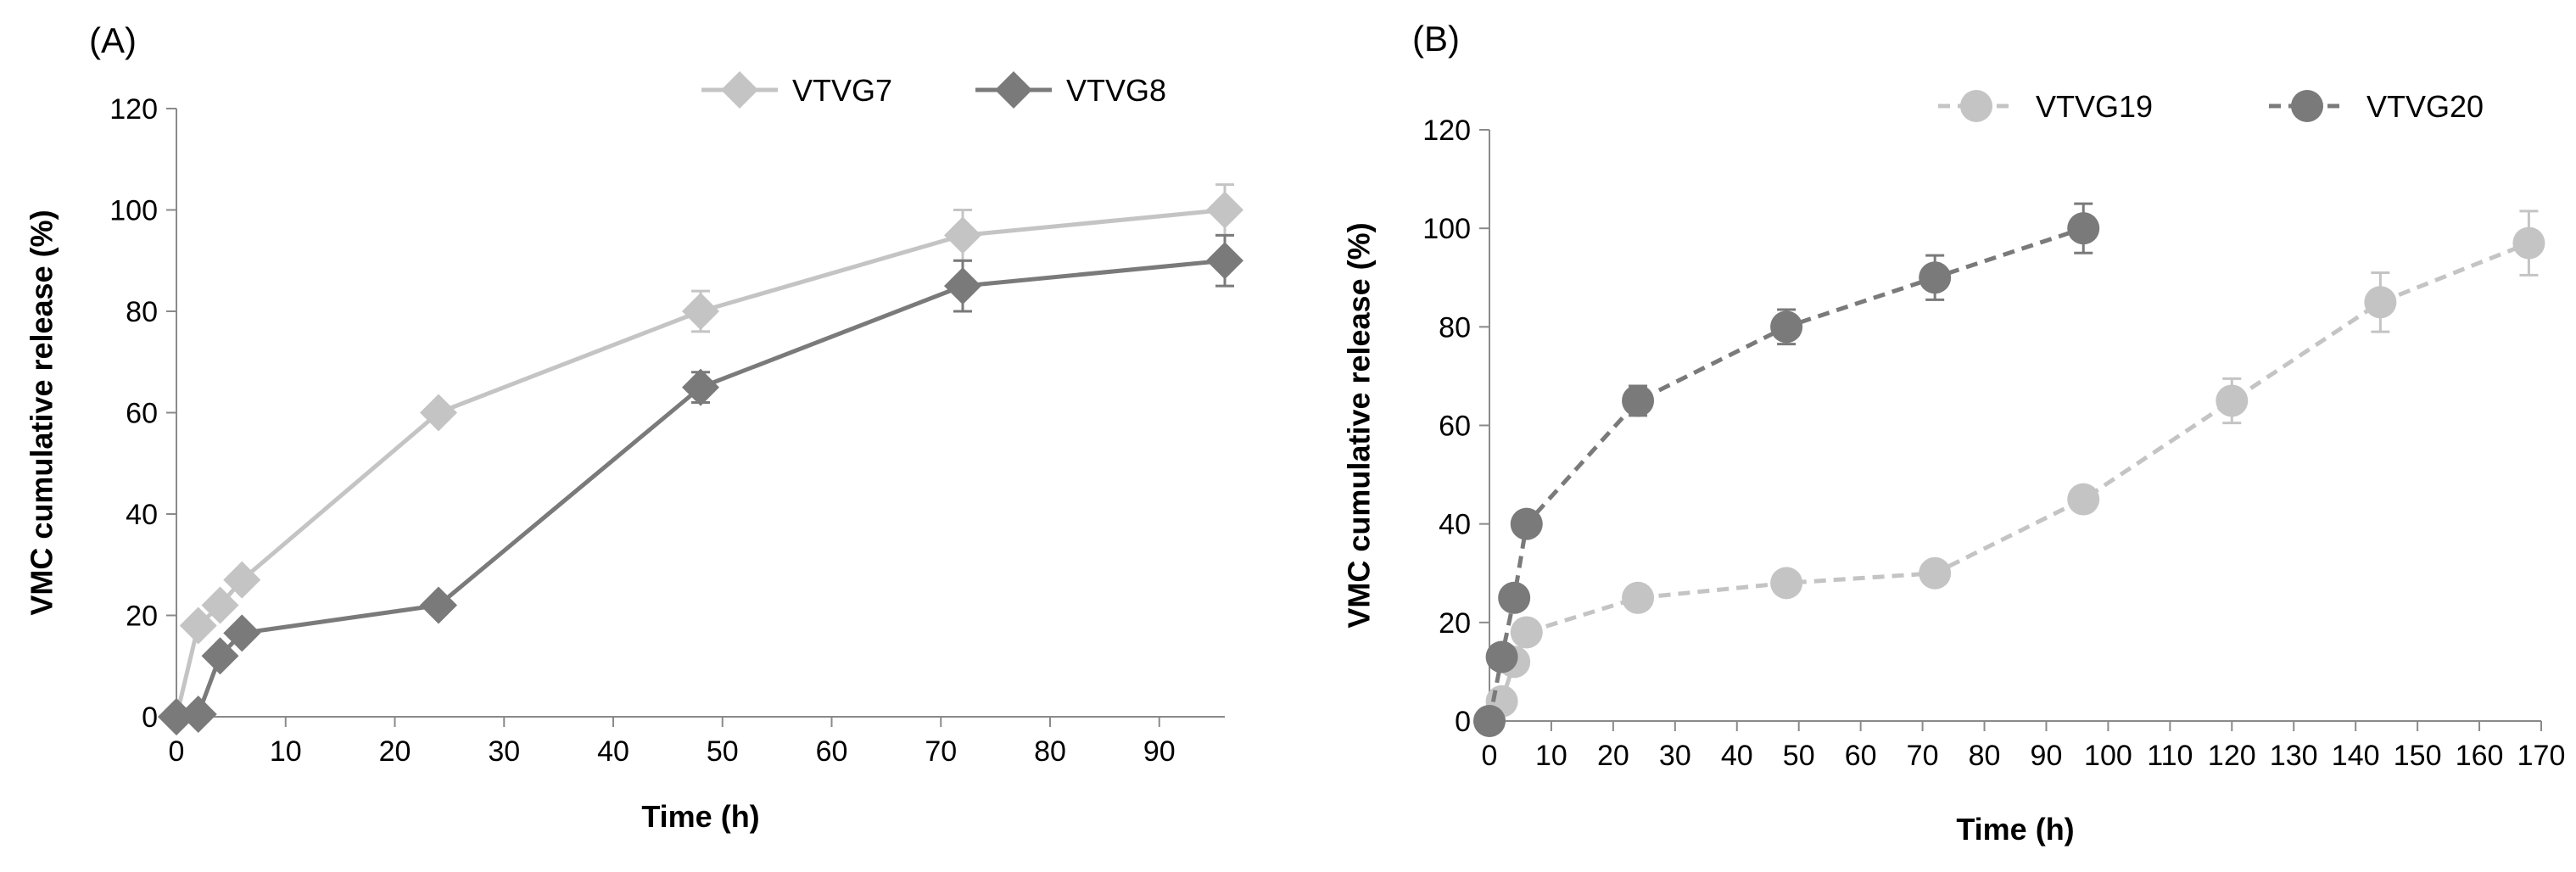 This screenshot has width=2576, height=872. Describe the element at coordinates (2170, 756) in the screenshot. I see `x-tick-label: 110` at that location.